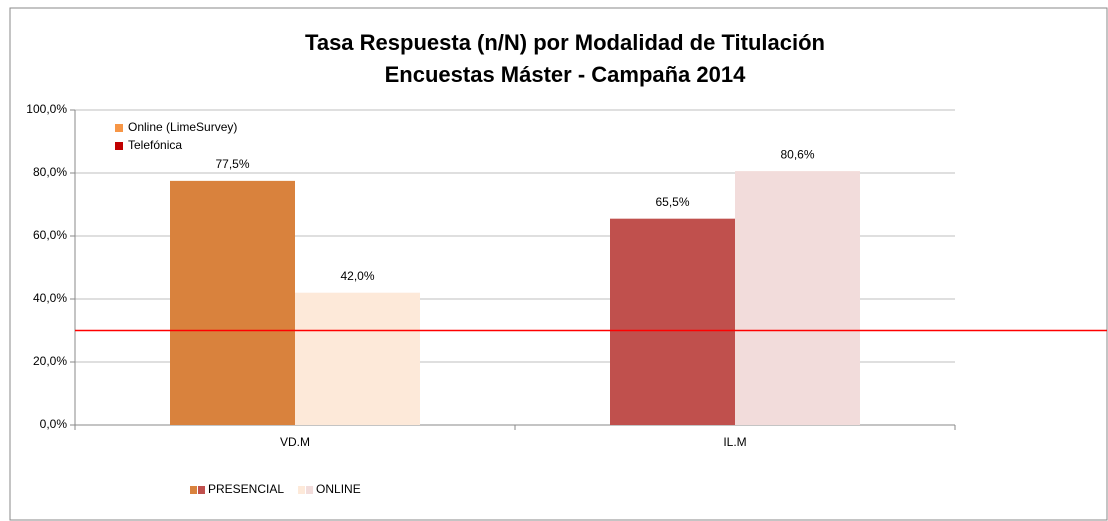 The image size is (1108, 521). What do you see at coordinates (50, 172) in the screenshot?
I see `y-tick-label: 80,0%` at bounding box center [50, 172].